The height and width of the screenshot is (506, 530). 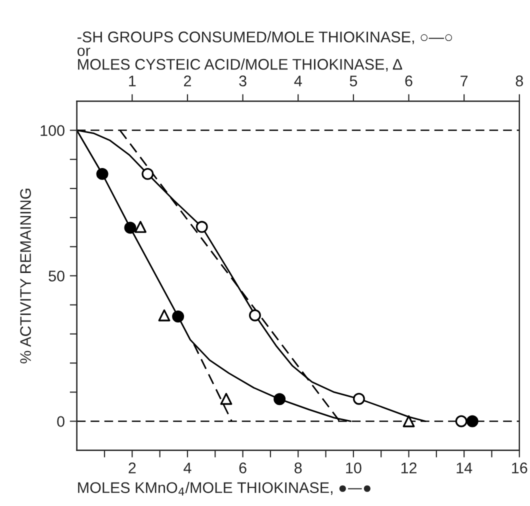 I want to click on x2-tick-label: 8, so click(x=519, y=81).